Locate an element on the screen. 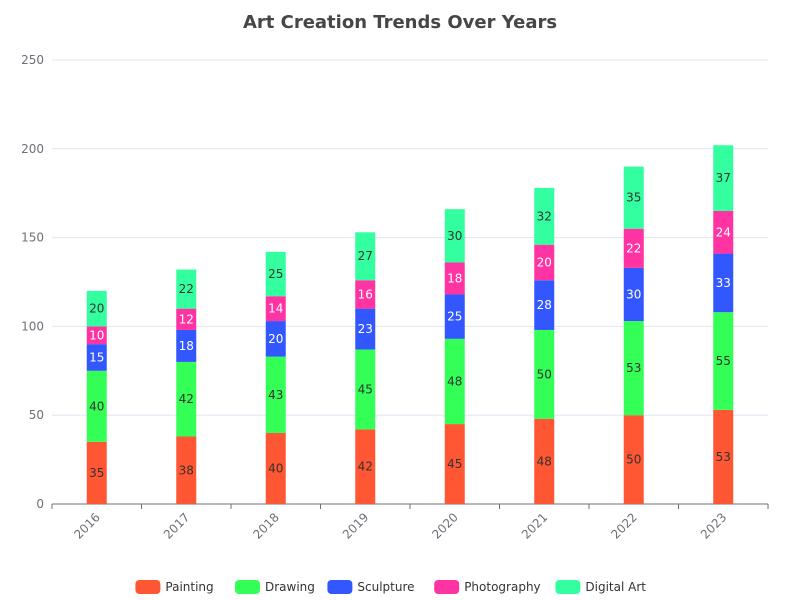  legend-label: Drawing is located at coordinates (290, 587).